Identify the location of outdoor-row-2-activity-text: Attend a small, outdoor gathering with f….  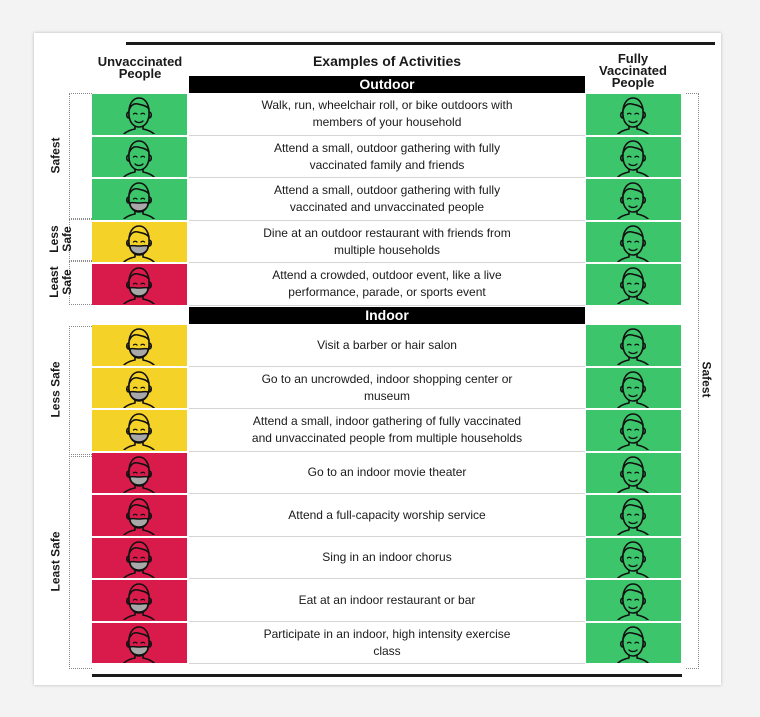
(387, 156).